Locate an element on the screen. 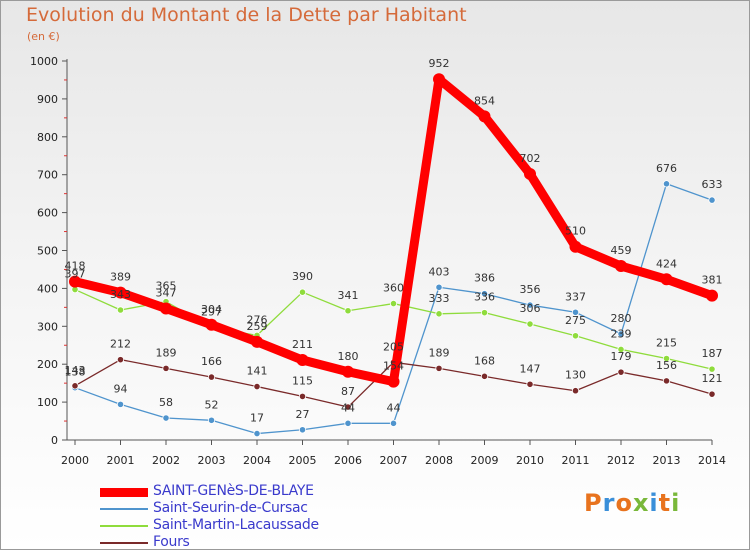 The width and height of the screenshot is (750, 552). data-label: 115 is located at coordinates (302, 380).